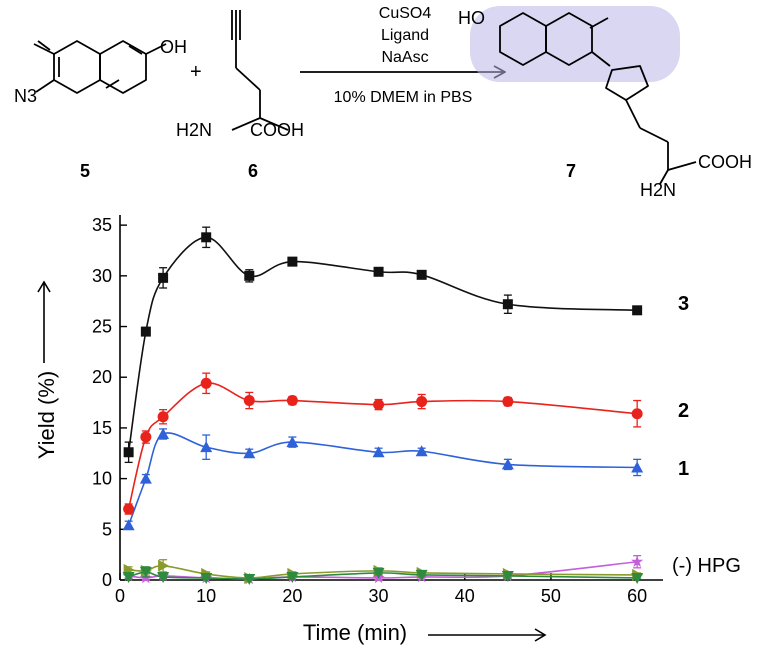 The width and height of the screenshot is (784, 652). I want to click on compound-7-h2n-label: H2N, so click(658, 190).